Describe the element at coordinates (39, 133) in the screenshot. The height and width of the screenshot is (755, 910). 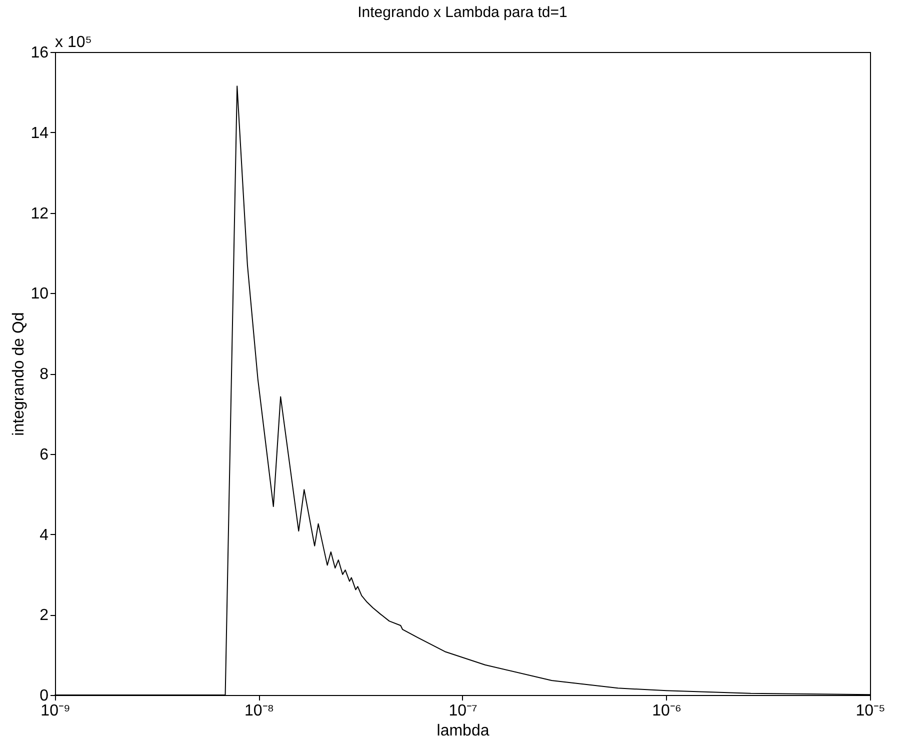
I see `y-tick-label: 14` at that location.